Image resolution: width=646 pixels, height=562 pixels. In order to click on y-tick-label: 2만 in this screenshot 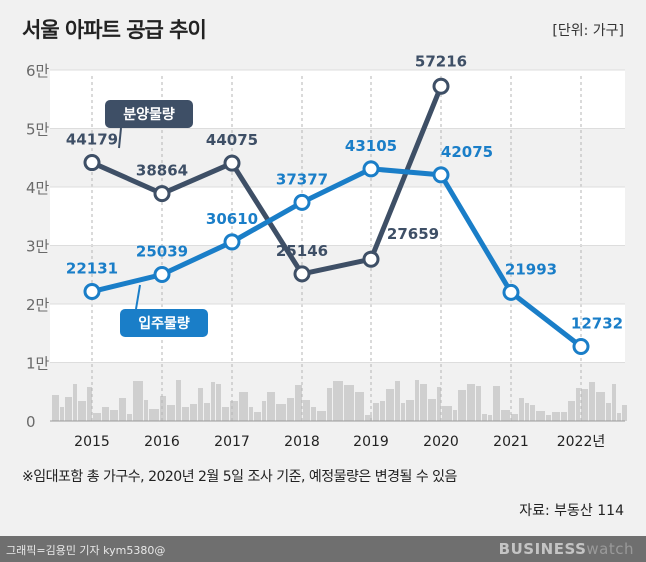, I will do `click(38, 305)`.